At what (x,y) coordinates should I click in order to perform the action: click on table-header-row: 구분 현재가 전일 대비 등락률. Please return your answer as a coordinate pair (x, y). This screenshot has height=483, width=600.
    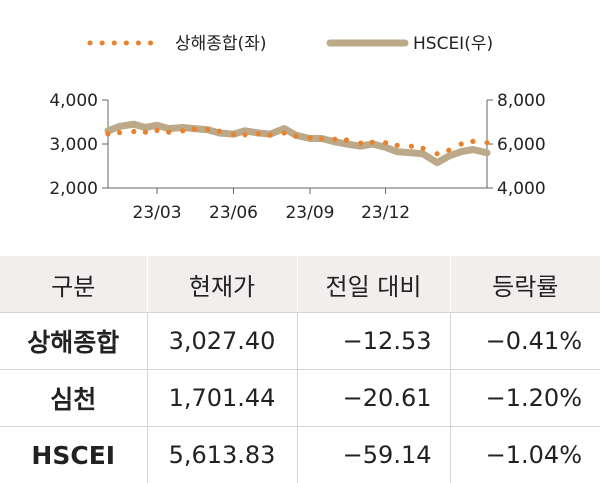
    Looking at the image, I should click on (300, 284).